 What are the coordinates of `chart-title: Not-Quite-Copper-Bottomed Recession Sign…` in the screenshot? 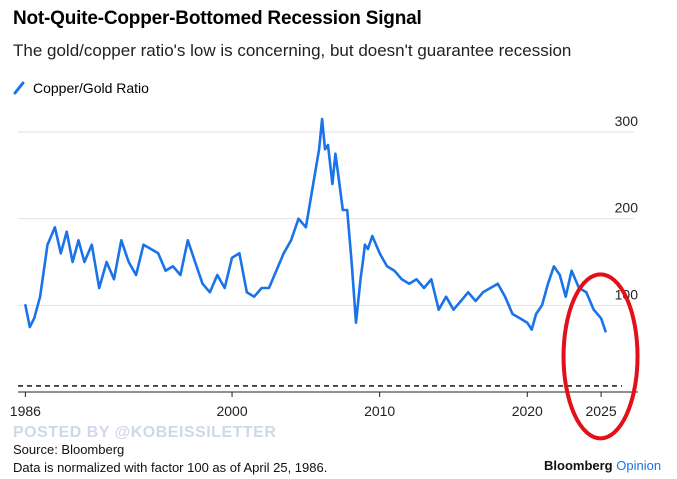 It's located at (217, 18).